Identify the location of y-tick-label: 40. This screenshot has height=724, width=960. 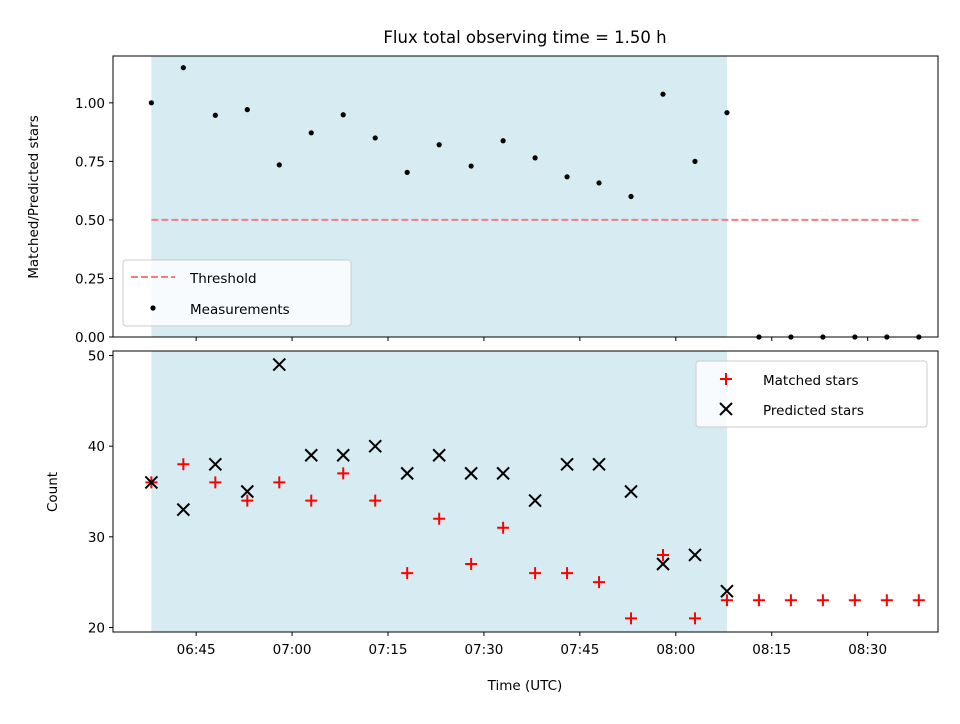
(96, 447).